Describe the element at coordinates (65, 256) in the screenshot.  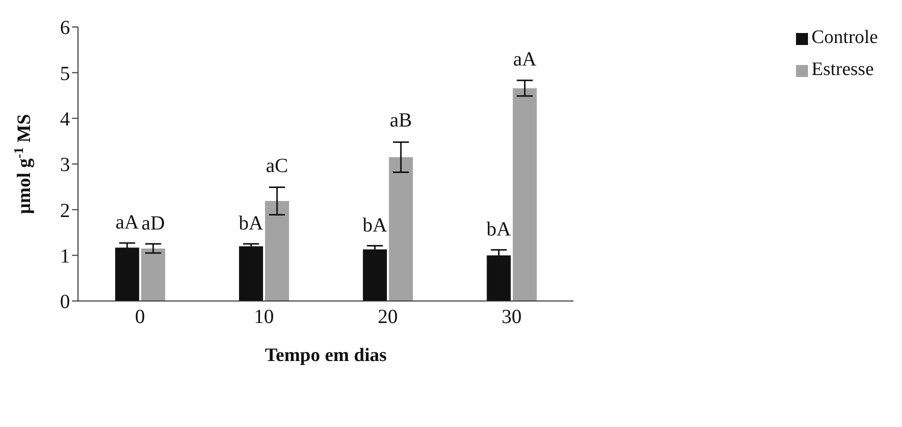
I see `y-tick-label: 1` at that location.